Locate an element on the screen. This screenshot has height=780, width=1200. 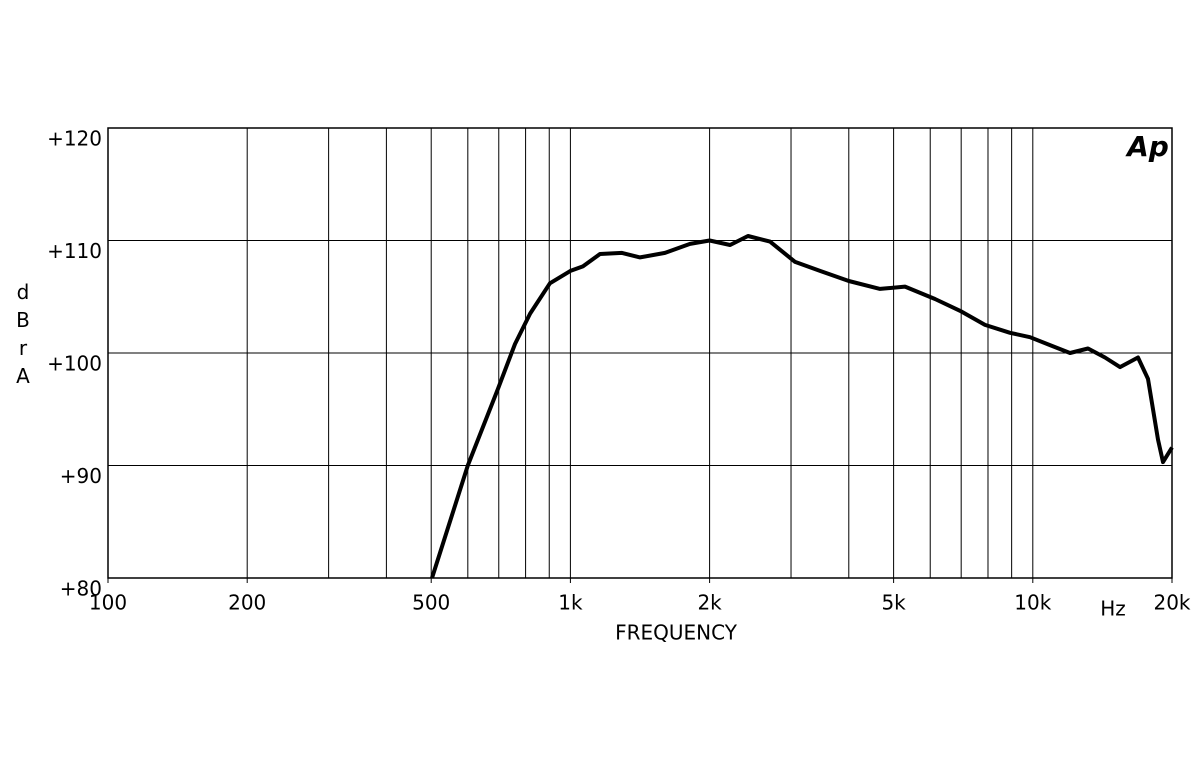
x-tick-label: 20k is located at coordinates (1171, 603).